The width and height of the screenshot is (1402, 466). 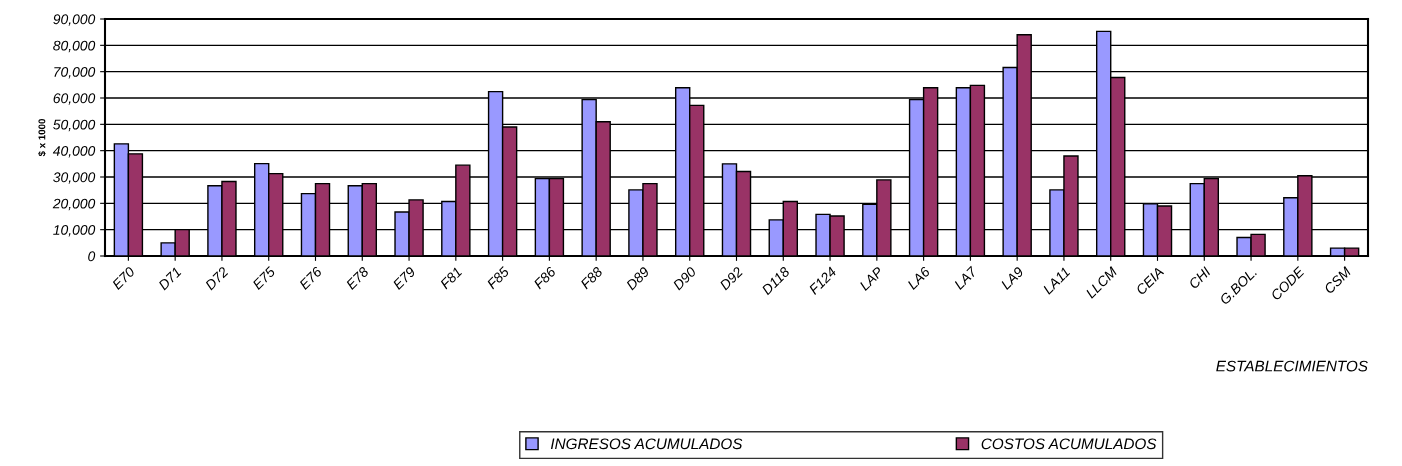 What do you see at coordinates (1012, 278) in the screenshot?
I see `x-tick-label: LA9` at bounding box center [1012, 278].